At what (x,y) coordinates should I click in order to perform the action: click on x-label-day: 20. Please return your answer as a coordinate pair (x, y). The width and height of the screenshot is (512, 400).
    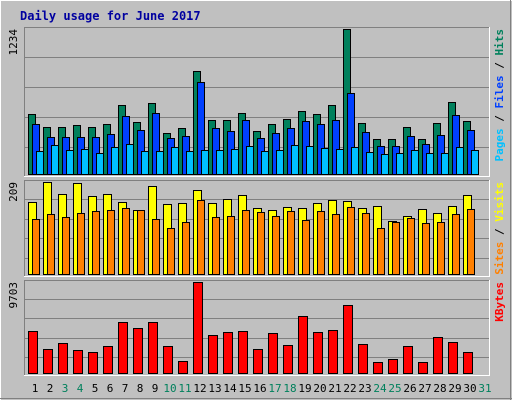
    Looking at the image, I should click on (319, 388).